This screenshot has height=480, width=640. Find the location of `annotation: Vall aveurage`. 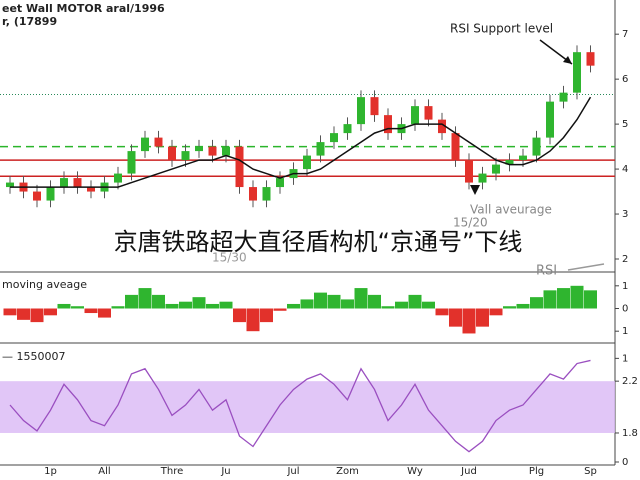

annotation: Vall aveurage is located at coordinates (511, 210).